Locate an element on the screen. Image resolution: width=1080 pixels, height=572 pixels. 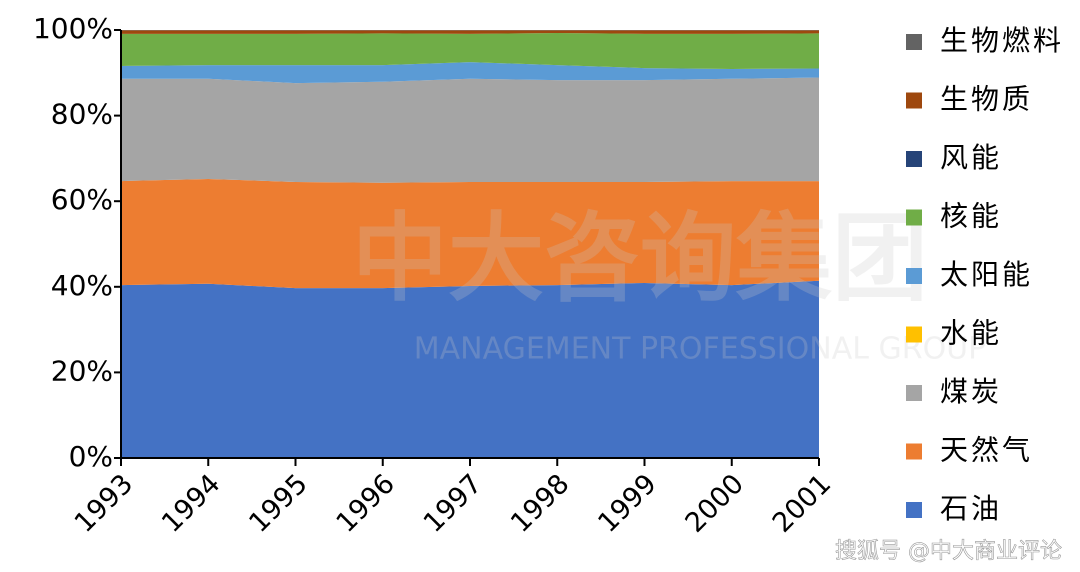
legend-label: 生物质 is located at coordinates (986, 99).